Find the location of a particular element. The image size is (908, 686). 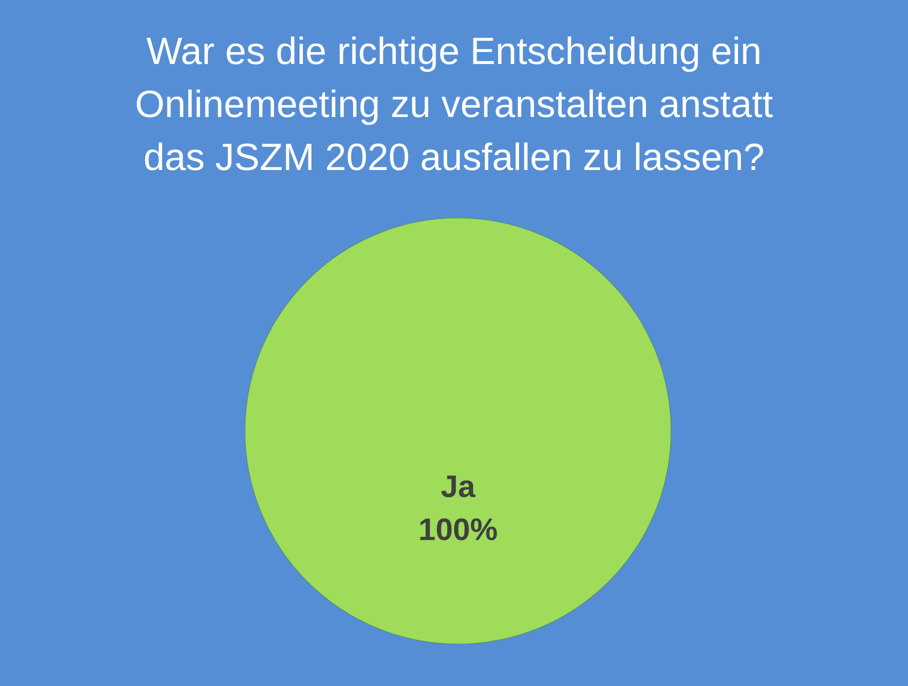

data-label: 100% is located at coordinates (458, 529).